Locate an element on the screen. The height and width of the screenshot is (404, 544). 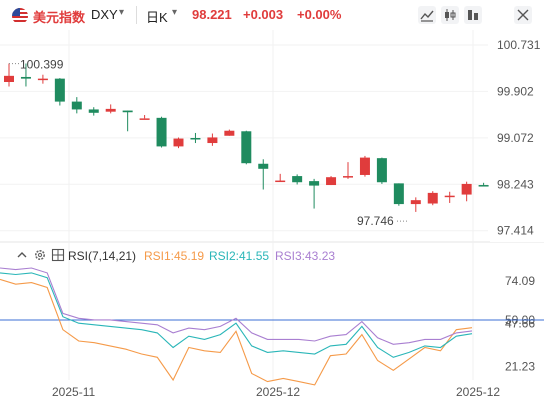
price-tick-label: 99.072 is located at coordinates (515, 138).